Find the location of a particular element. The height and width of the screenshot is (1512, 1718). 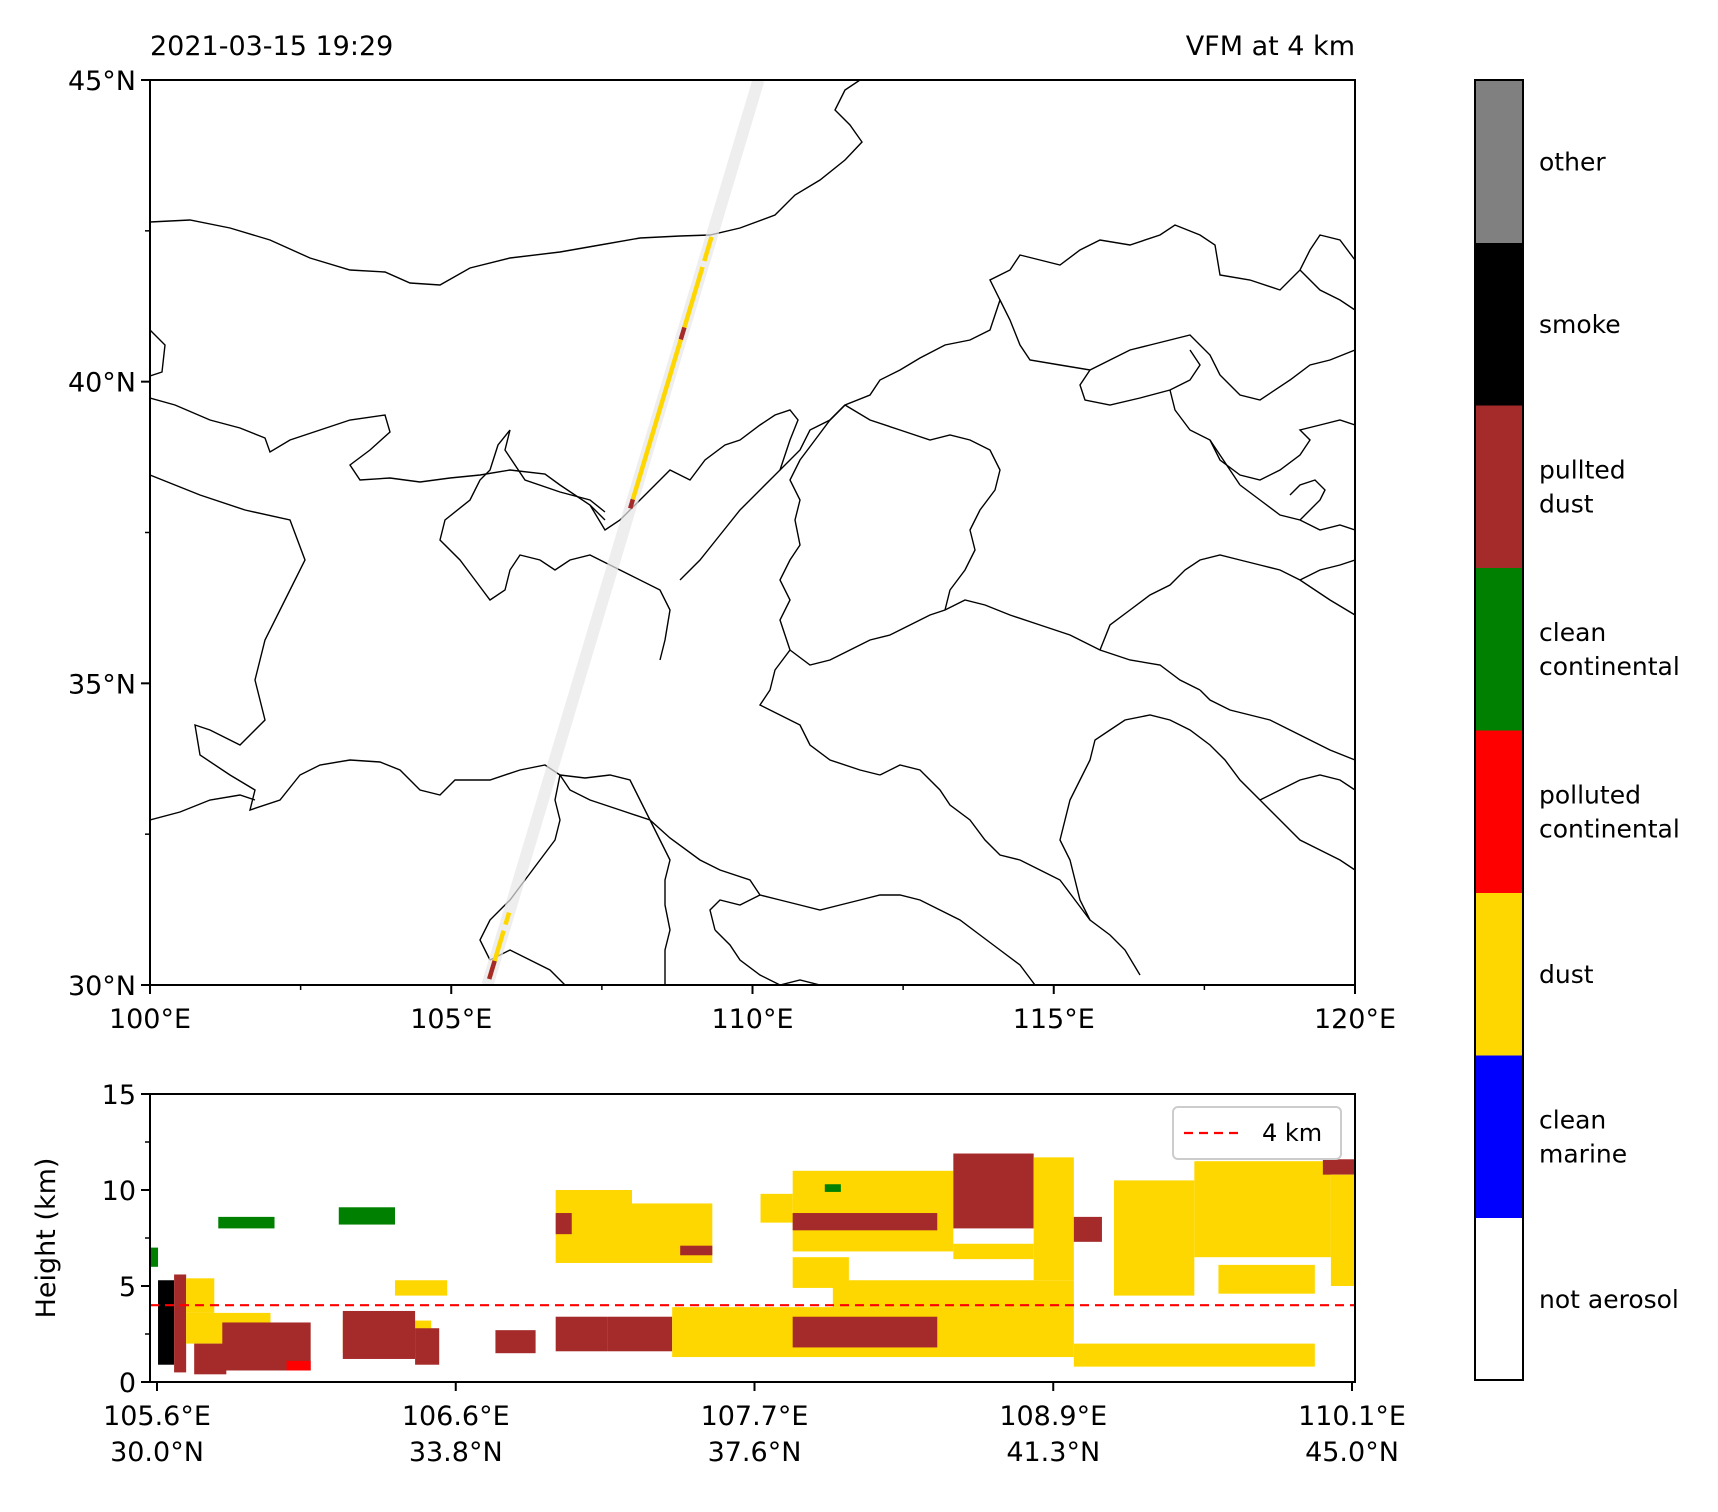

legend-box is located at coordinates (1257, 1133).